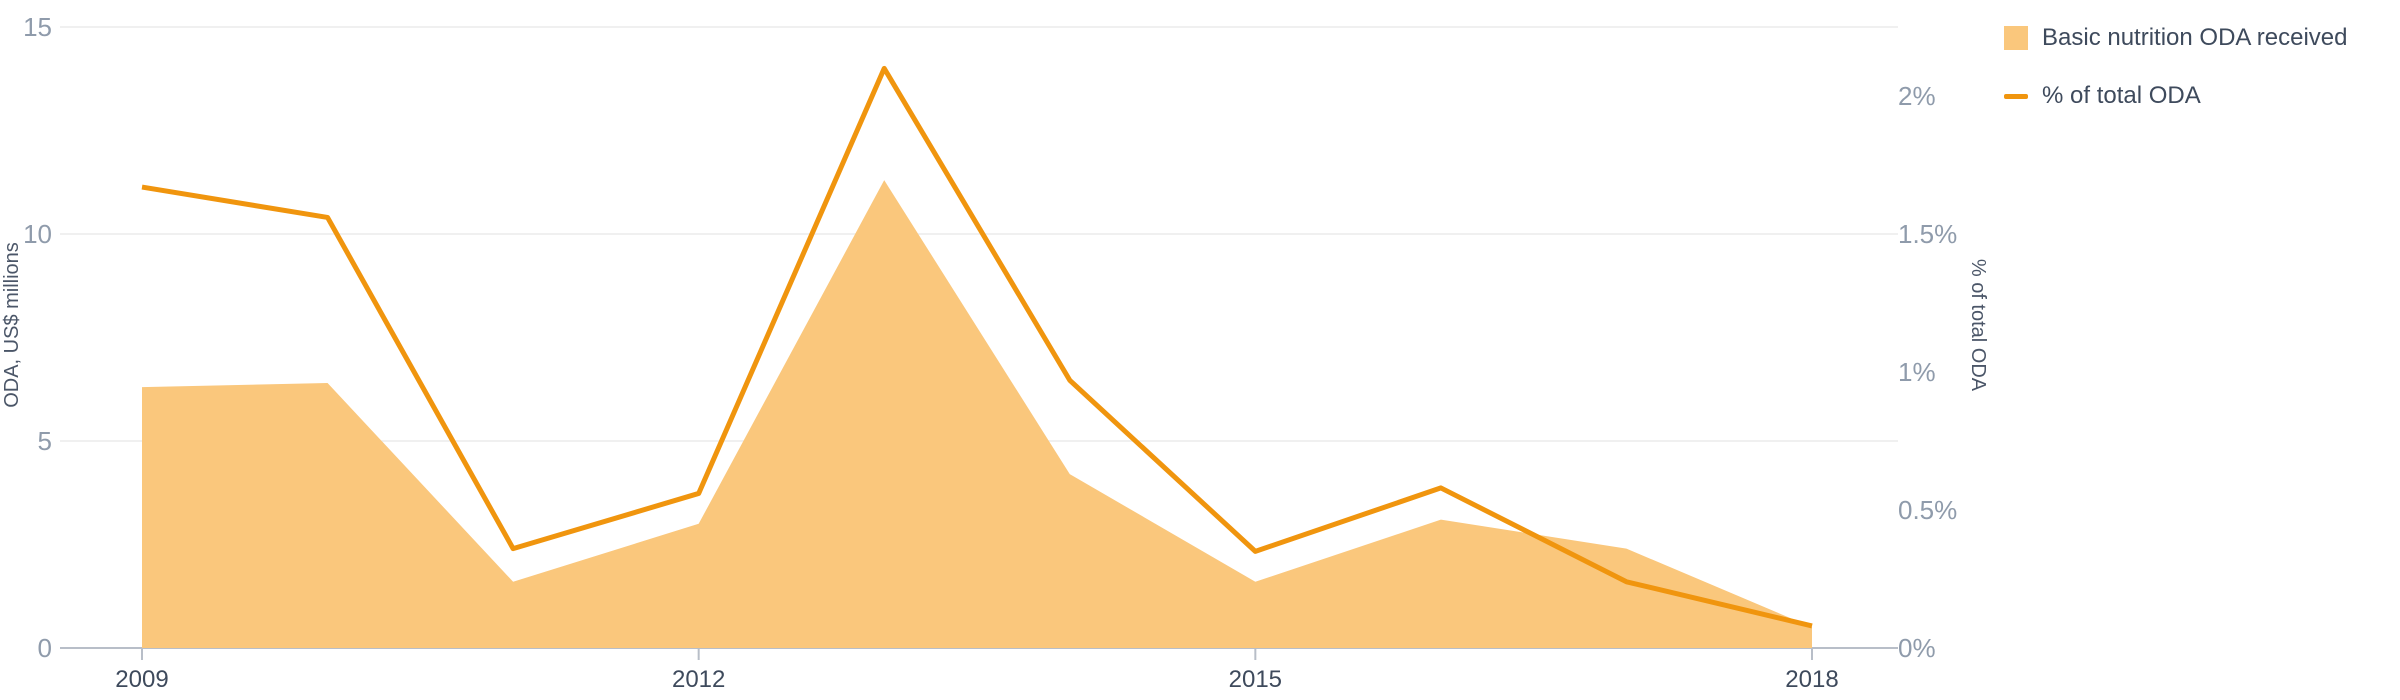 The width and height of the screenshot is (2400, 700). What do you see at coordinates (45, 441) in the screenshot?
I see `left-tick-label: 5` at bounding box center [45, 441].